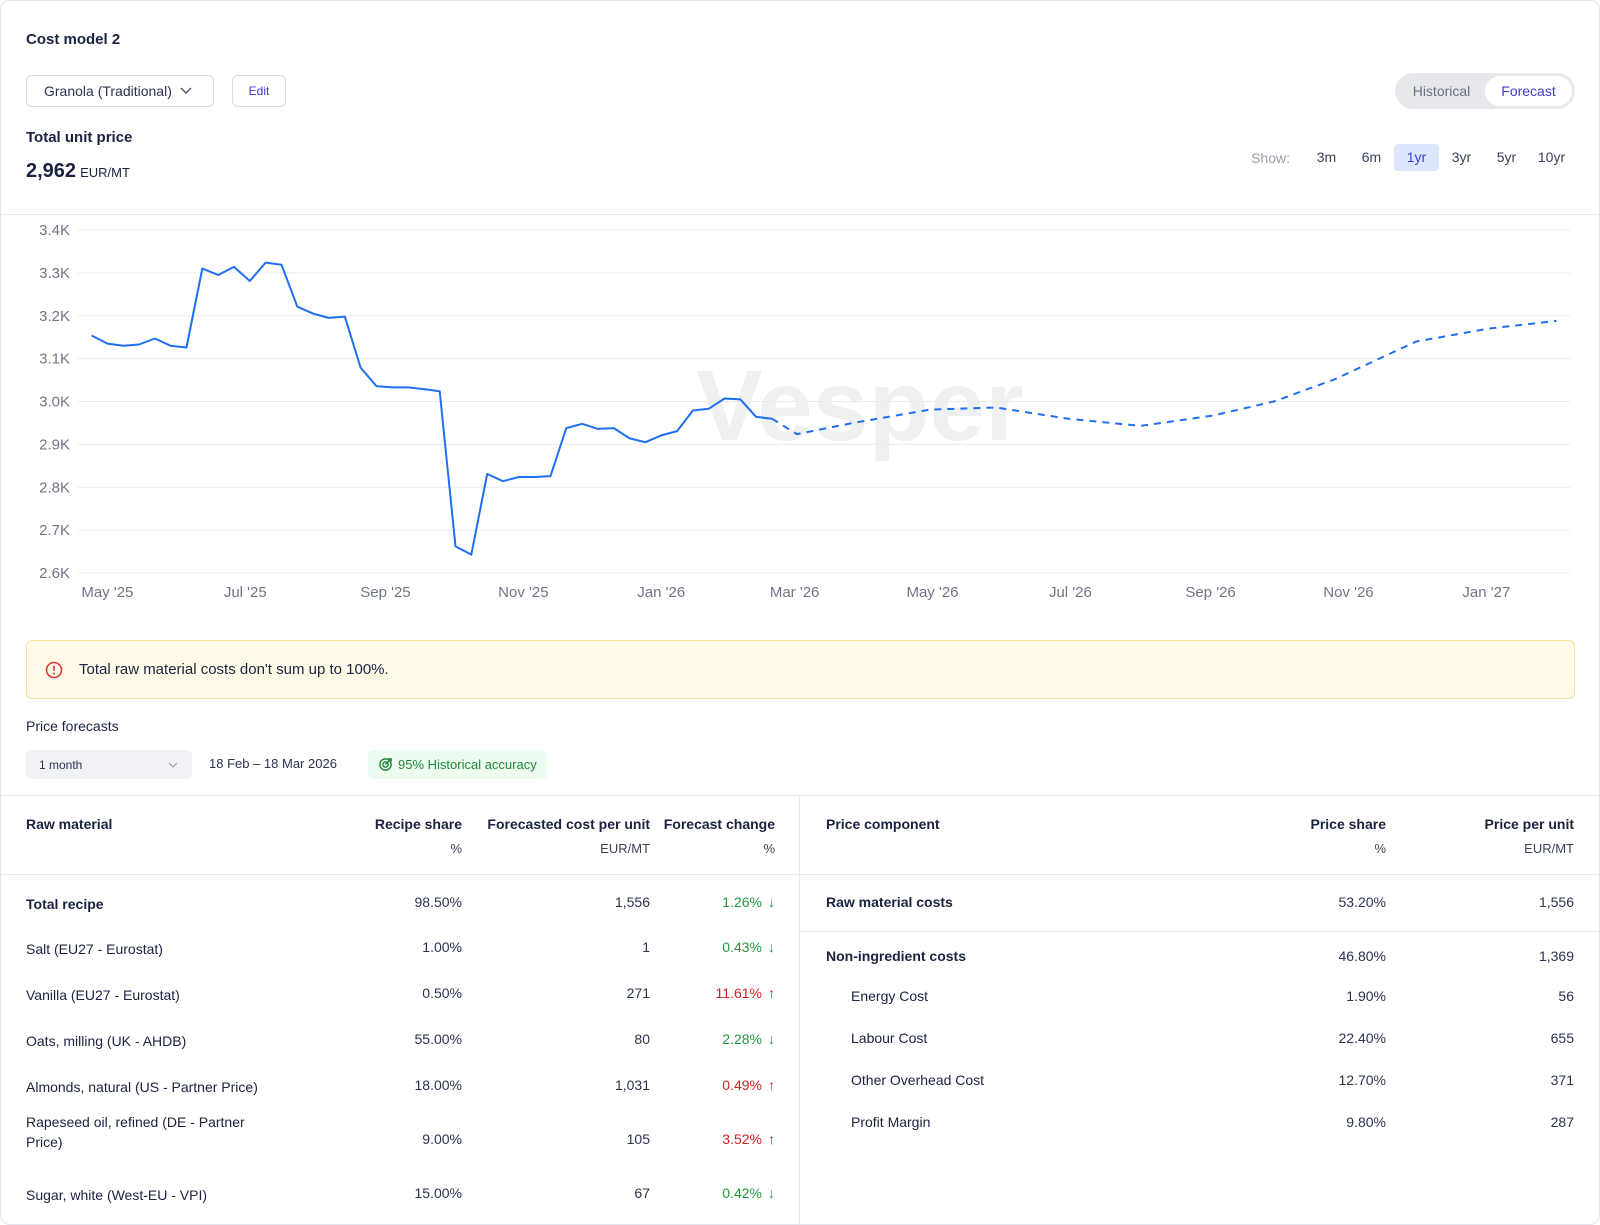 Image resolution: width=1600 pixels, height=1225 pixels. Describe the element at coordinates (54, 359) in the screenshot. I see `y-tick-label: 3.1K` at that location.